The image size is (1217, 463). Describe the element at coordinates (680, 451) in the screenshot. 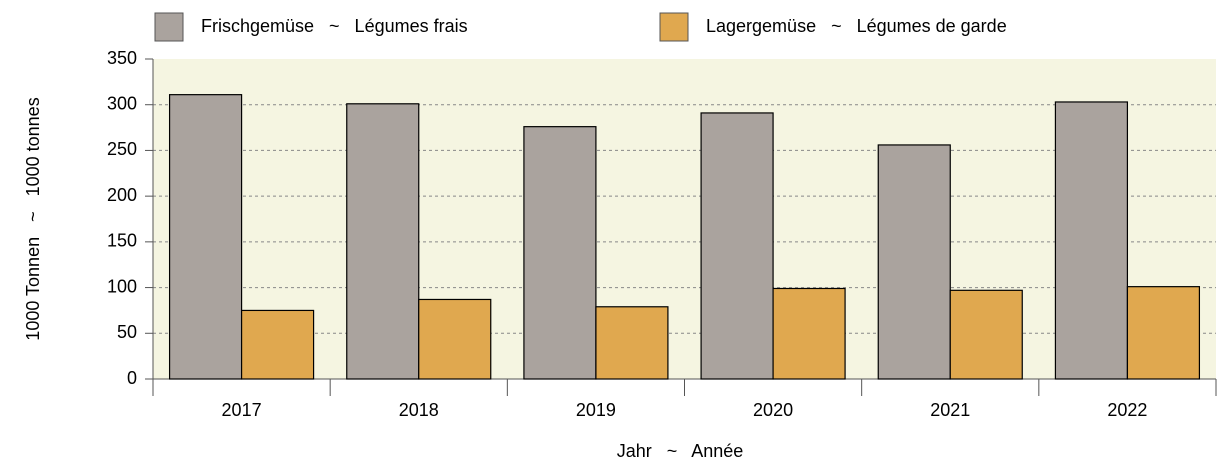

I see `x-axis-label: Jahr ~ Année` at that location.